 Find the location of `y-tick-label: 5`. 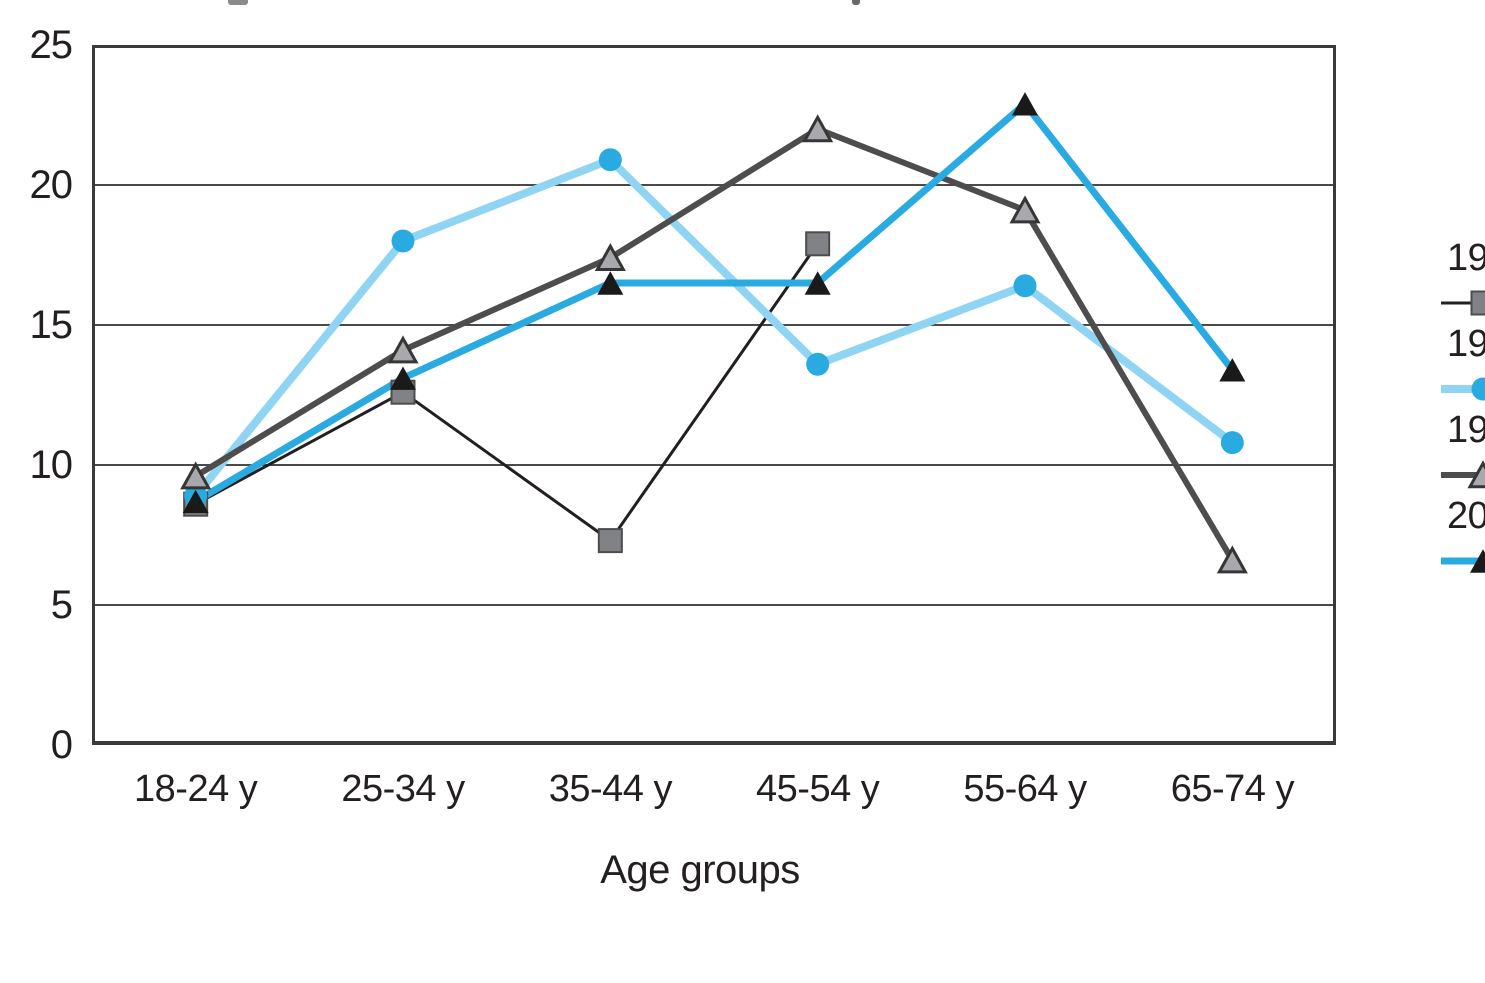

y-tick-label: 5 is located at coordinates (61, 605).